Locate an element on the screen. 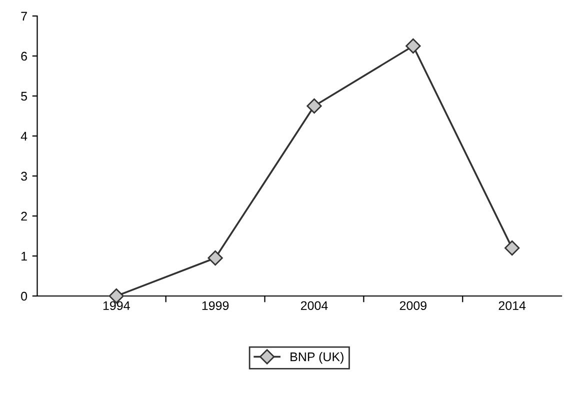 The width and height of the screenshot is (573, 400). y-tick-label: 2 is located at coordinates (24, 216).